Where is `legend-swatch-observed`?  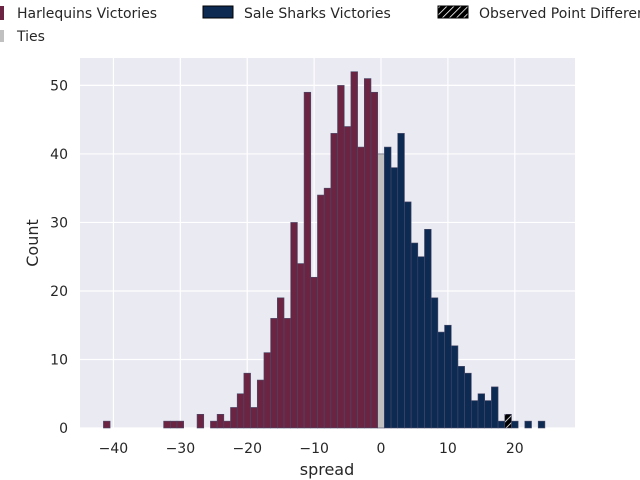 legend-swatch-observed is located at coordinates (453, 12).